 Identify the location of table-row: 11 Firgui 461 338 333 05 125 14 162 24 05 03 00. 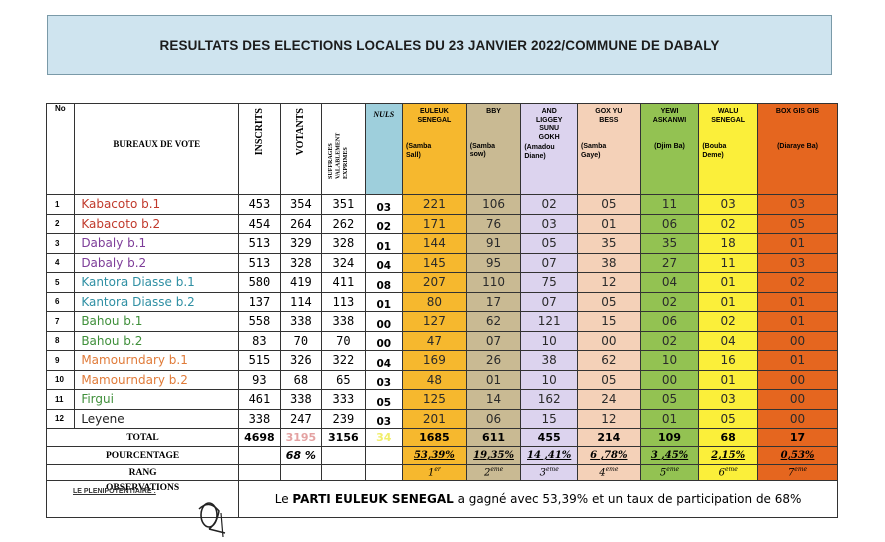
(441, 399).